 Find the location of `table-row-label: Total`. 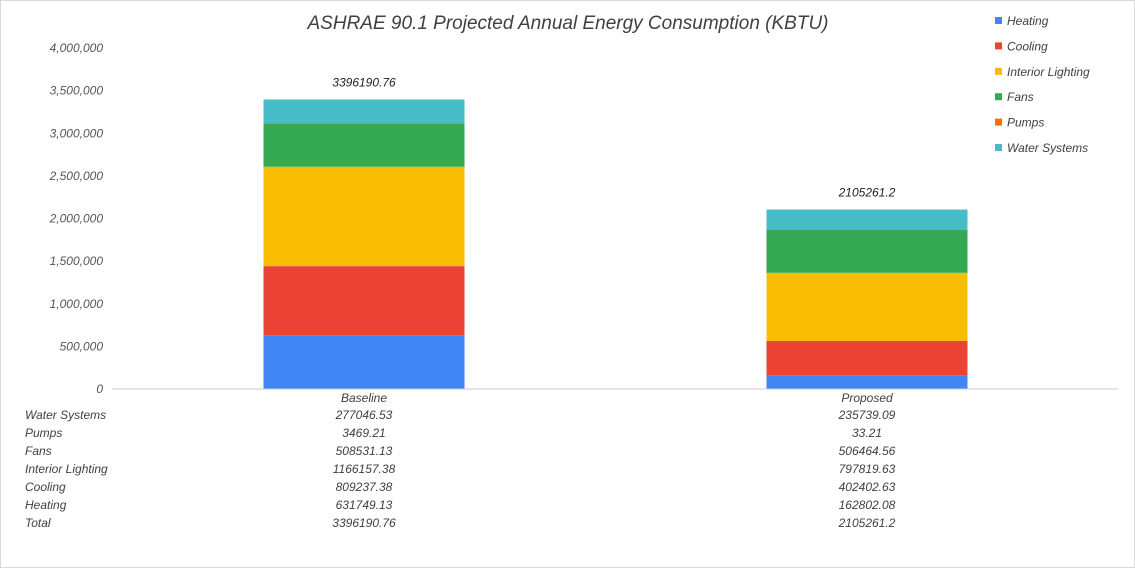

table-row-label: Total is located at coordinates (38, 523).